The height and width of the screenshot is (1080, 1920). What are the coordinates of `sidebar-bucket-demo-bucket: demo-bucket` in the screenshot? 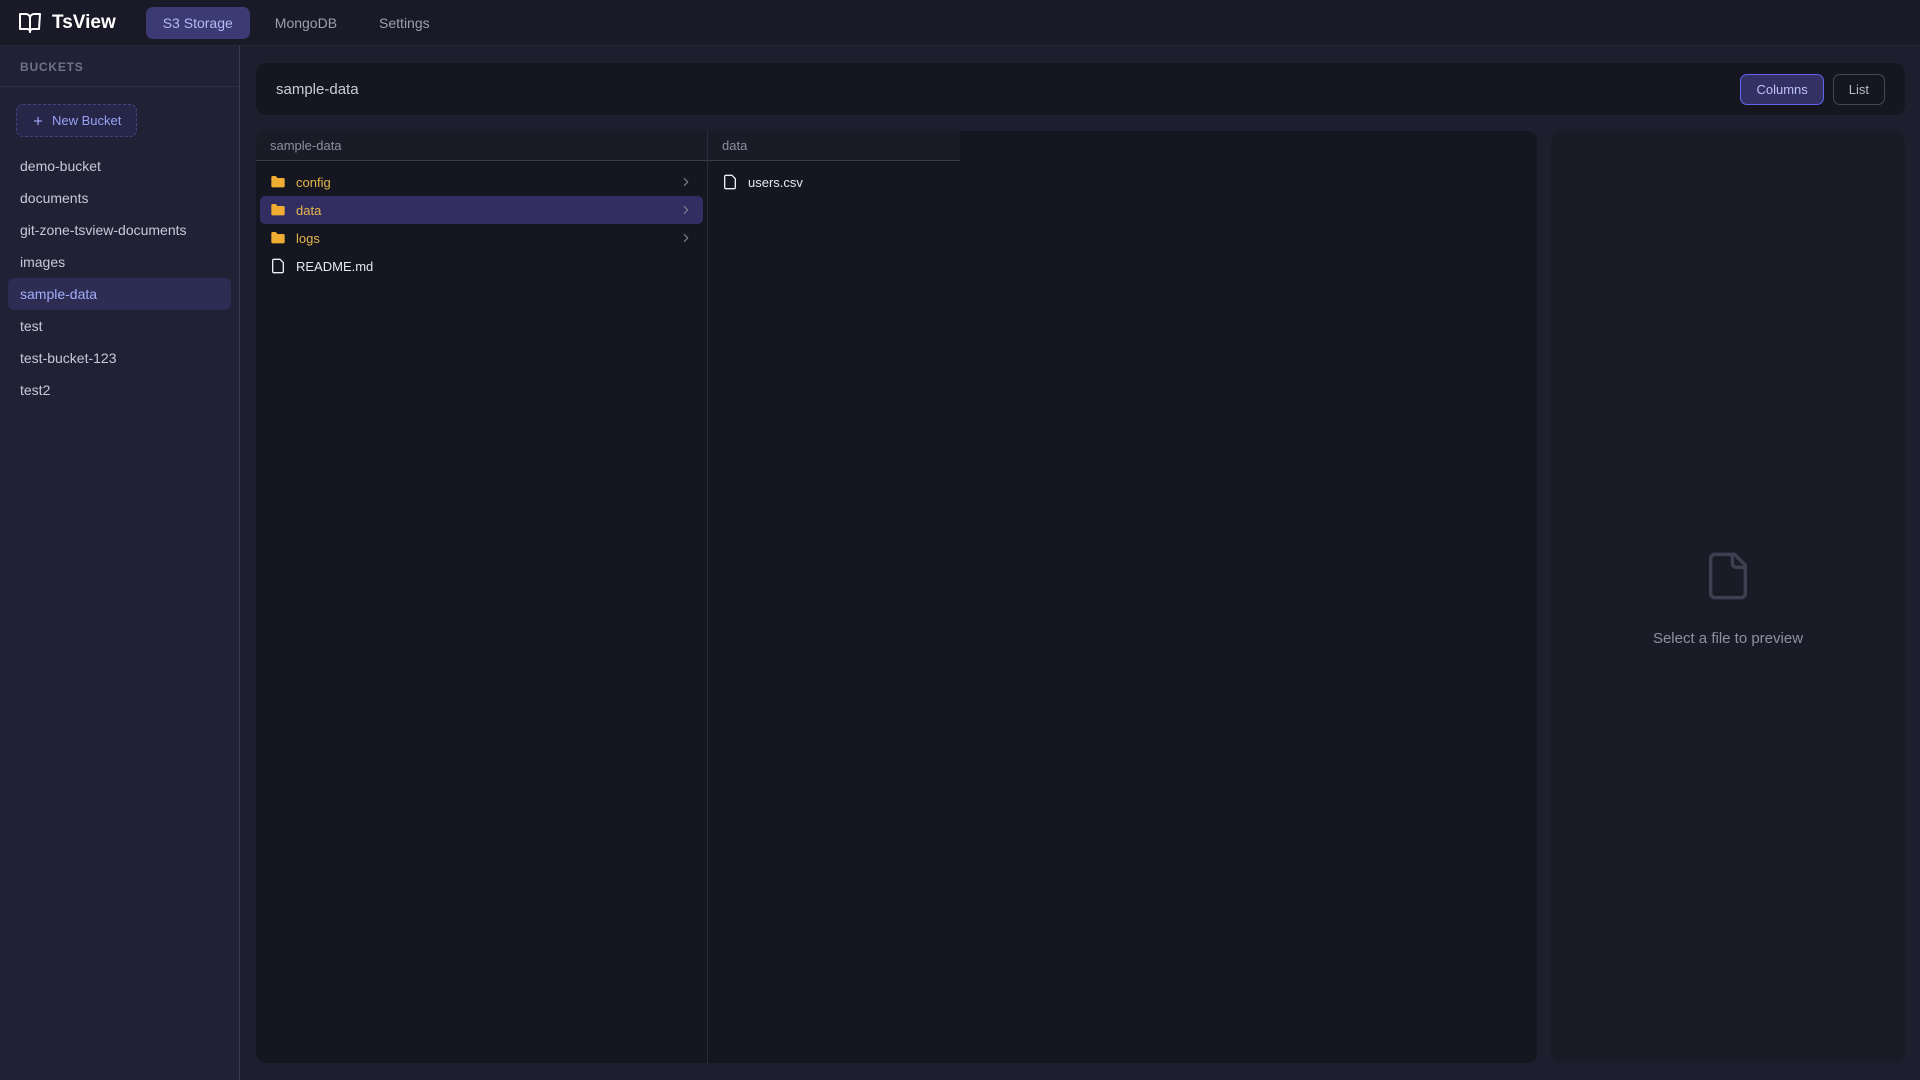 It's located at (119, 166).